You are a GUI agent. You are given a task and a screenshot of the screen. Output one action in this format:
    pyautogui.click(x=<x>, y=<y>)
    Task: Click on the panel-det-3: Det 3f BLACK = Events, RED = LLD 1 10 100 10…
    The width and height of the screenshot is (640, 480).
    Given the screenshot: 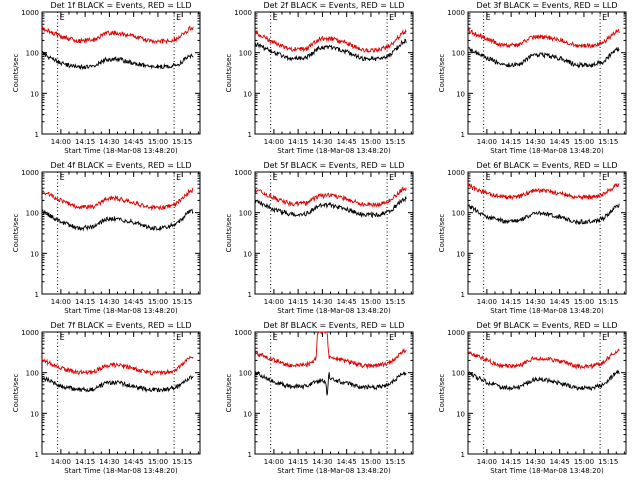 What is the action you would take?
    pyautogui.click(x=532, y=78)
    